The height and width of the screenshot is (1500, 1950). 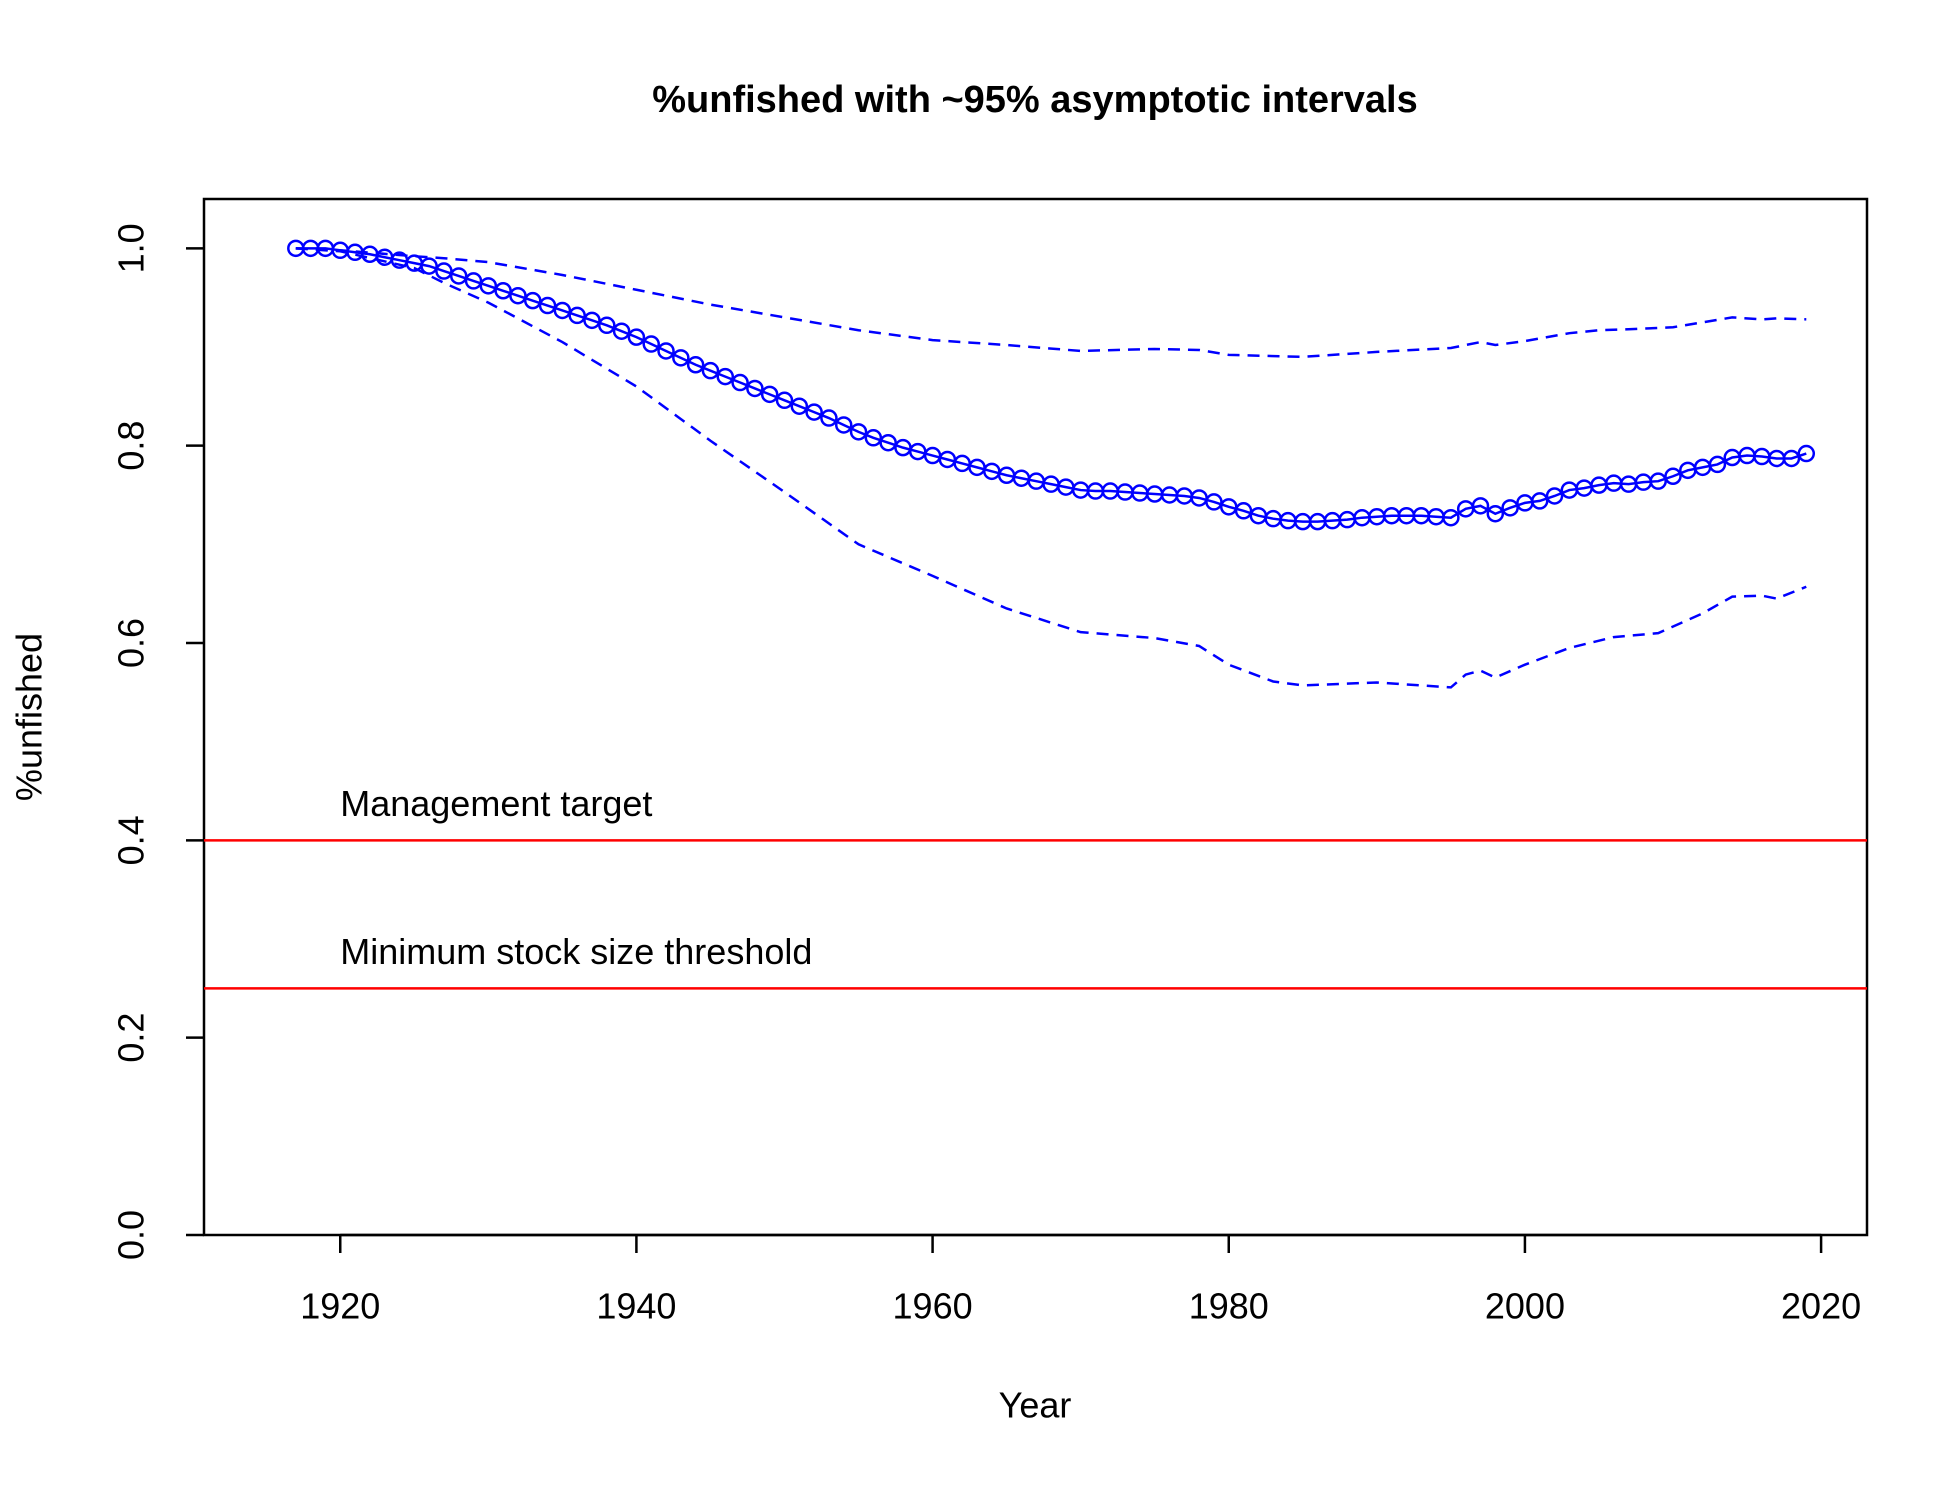 I want to click on x-tick-label: 2020, so click(x=1821, y=1306).